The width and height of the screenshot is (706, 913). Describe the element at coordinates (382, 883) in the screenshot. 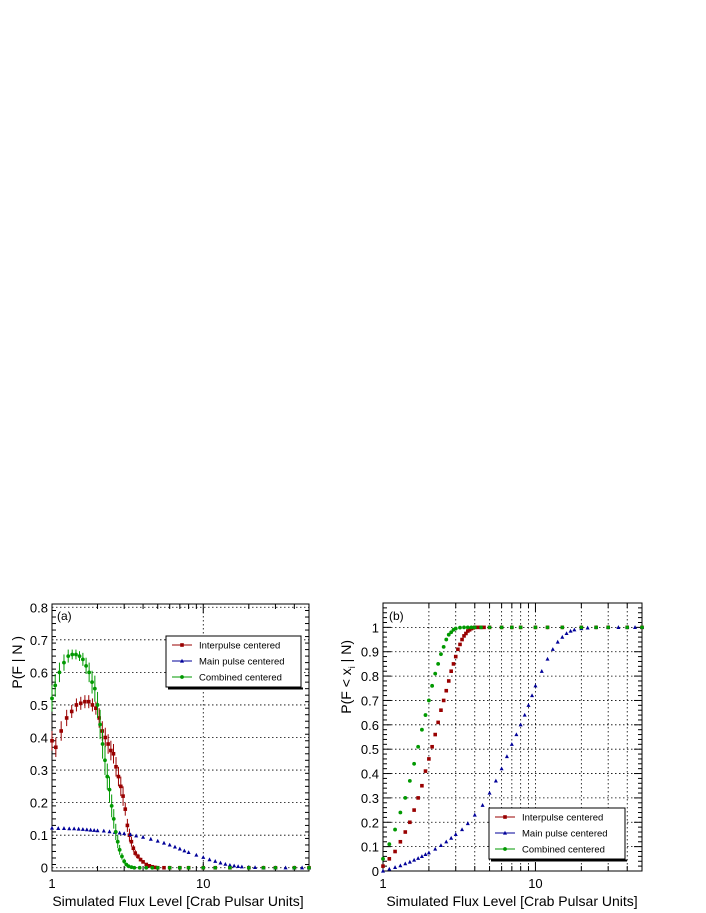

I see `panel-b-x-tick-label: 1` at that location.